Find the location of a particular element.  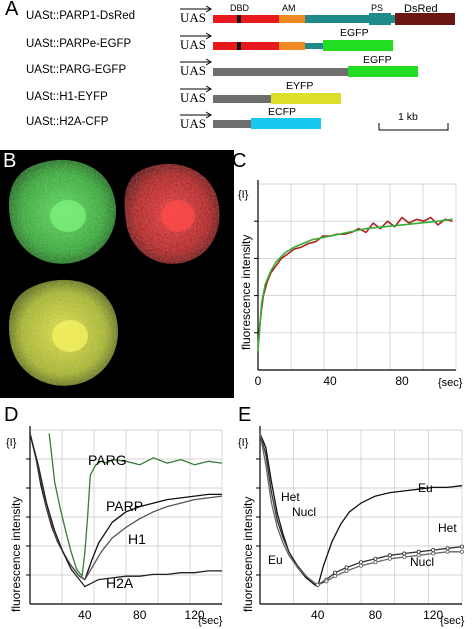

label-parp: PARP is located at coordinates (124, 506).